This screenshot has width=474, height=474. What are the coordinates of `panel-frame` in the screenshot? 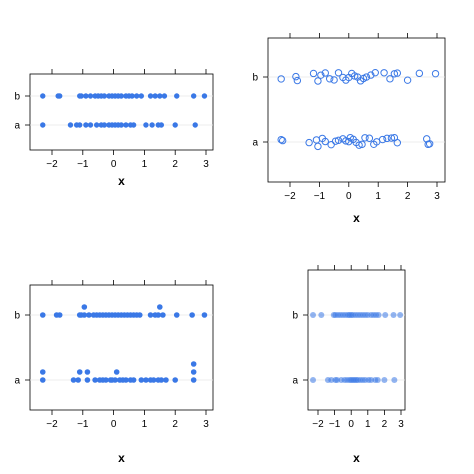 It's located at (356, 340).